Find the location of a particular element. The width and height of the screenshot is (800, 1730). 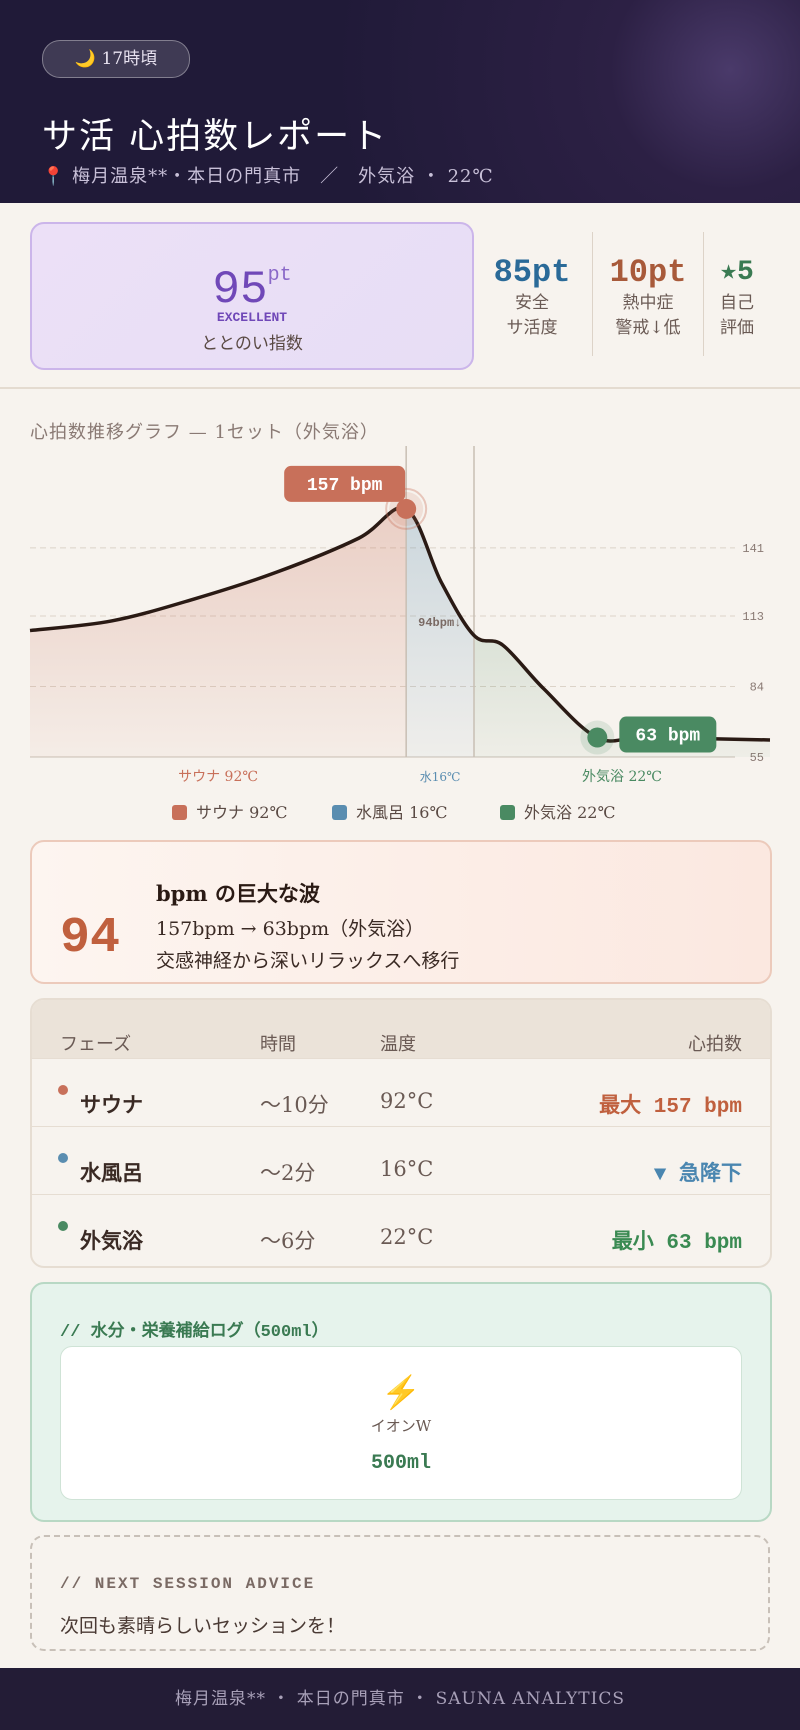

table-cell: 〜6分 is located at coordinates (288, 1241).